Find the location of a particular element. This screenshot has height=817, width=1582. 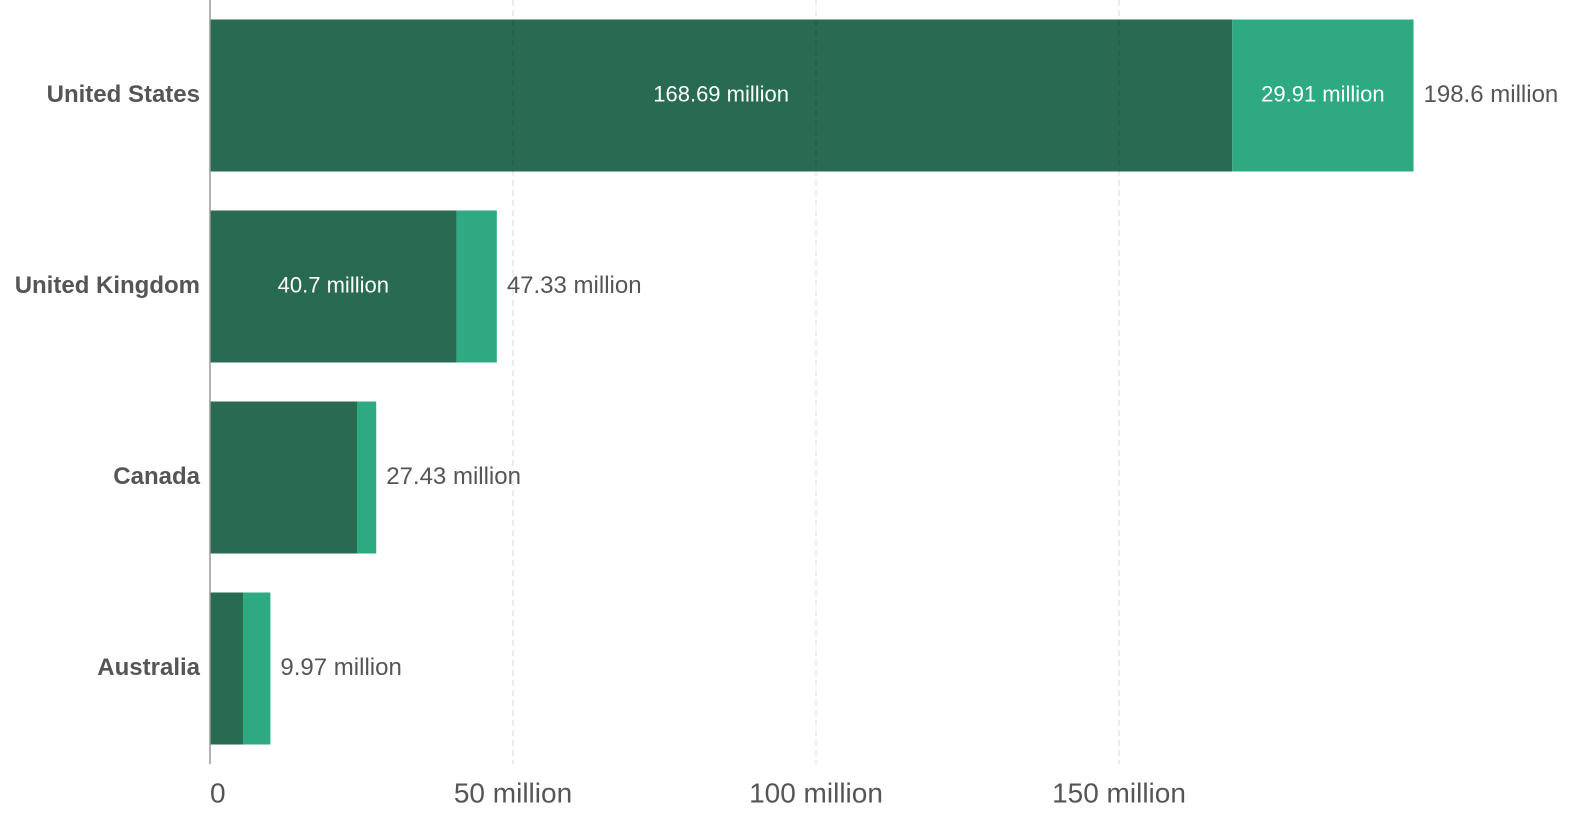

data-label: 29.91 million is located at coordinates (1323, 93).